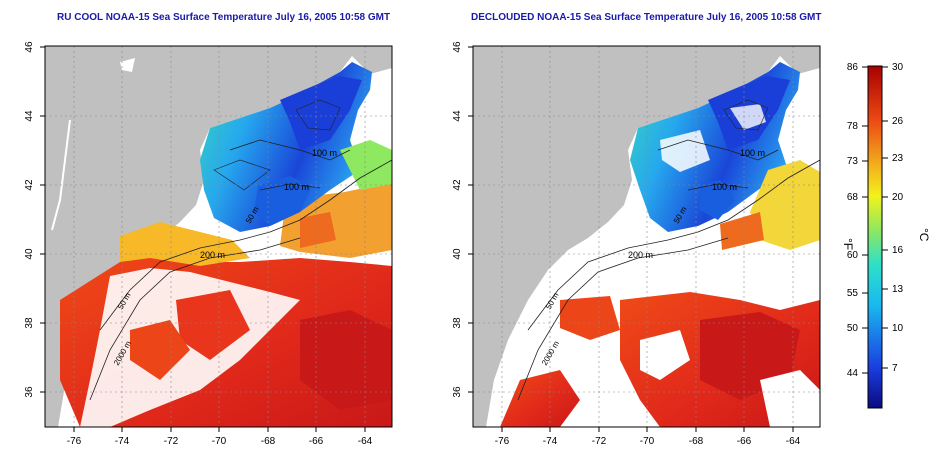 Image resolution: width=950 pixels, height=475 pixels. I want to click on right-y-tick: 42, so click(457, 185).